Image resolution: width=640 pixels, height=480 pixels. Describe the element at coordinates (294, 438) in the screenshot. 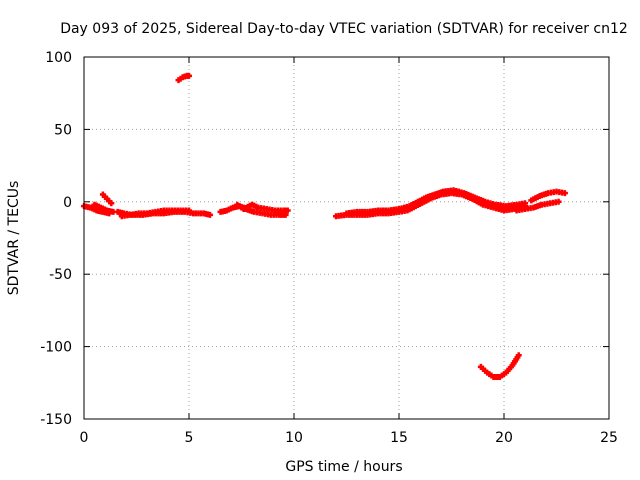

I see `x-tick-label: 10` at that location.